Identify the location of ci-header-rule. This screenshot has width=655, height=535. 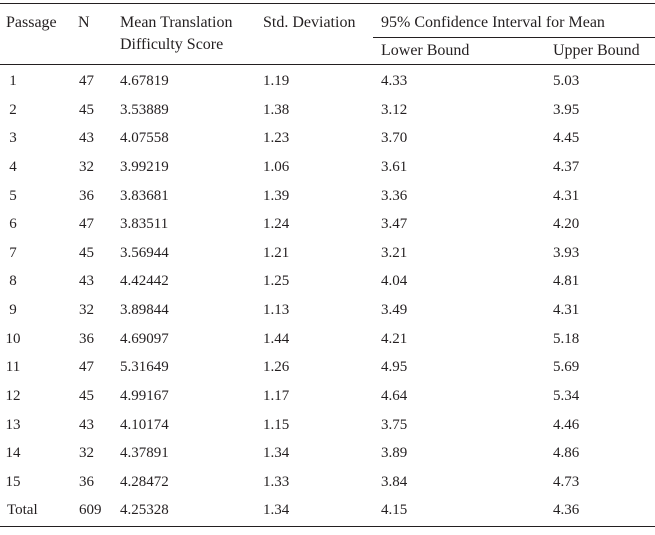
(514, 37).